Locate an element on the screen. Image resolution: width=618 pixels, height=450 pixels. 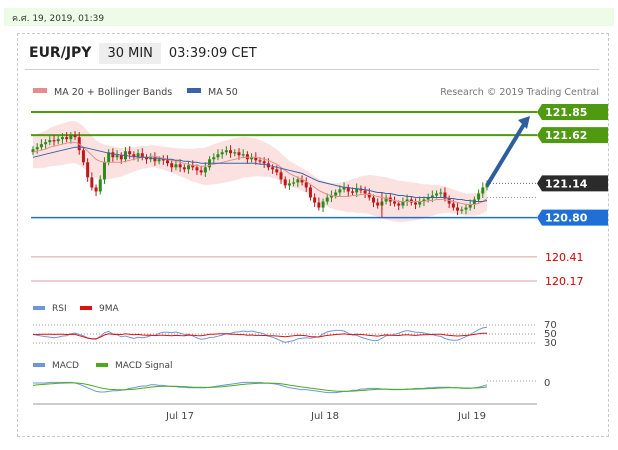
level-label-120-80: 120.80 is located at coordinates (566, 218).